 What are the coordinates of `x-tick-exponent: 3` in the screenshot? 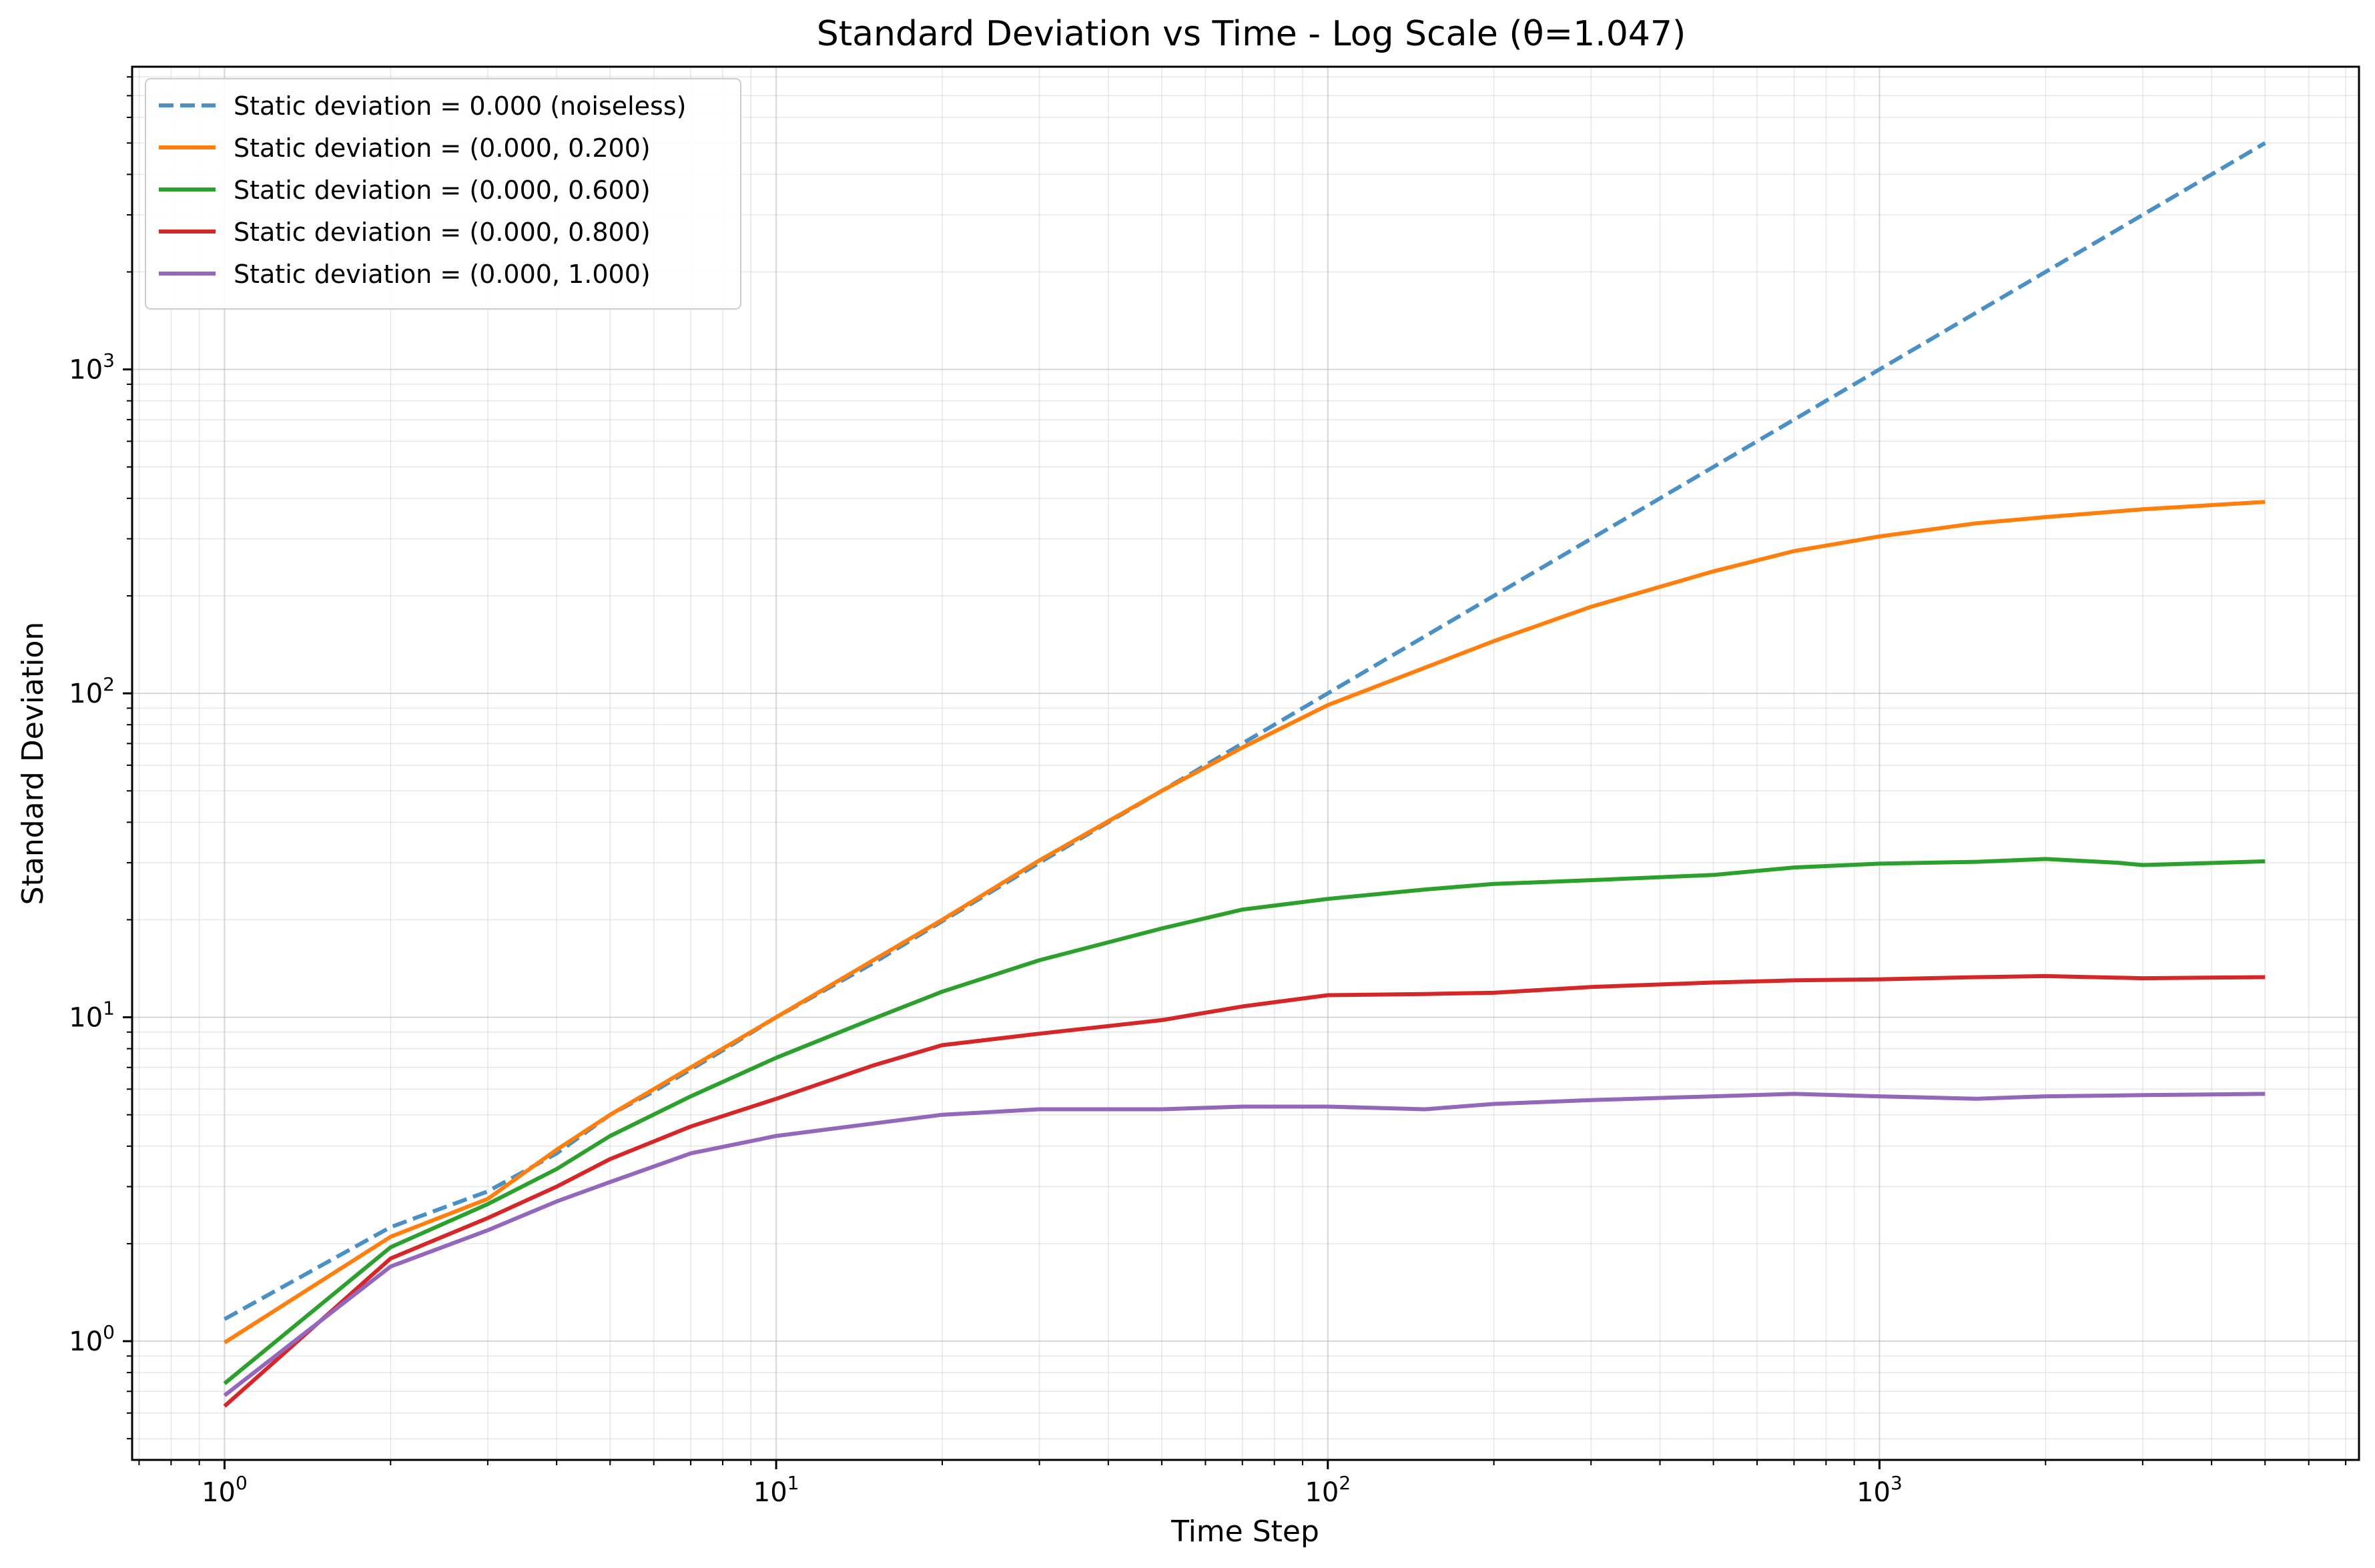 It's located at (1897, 1483).